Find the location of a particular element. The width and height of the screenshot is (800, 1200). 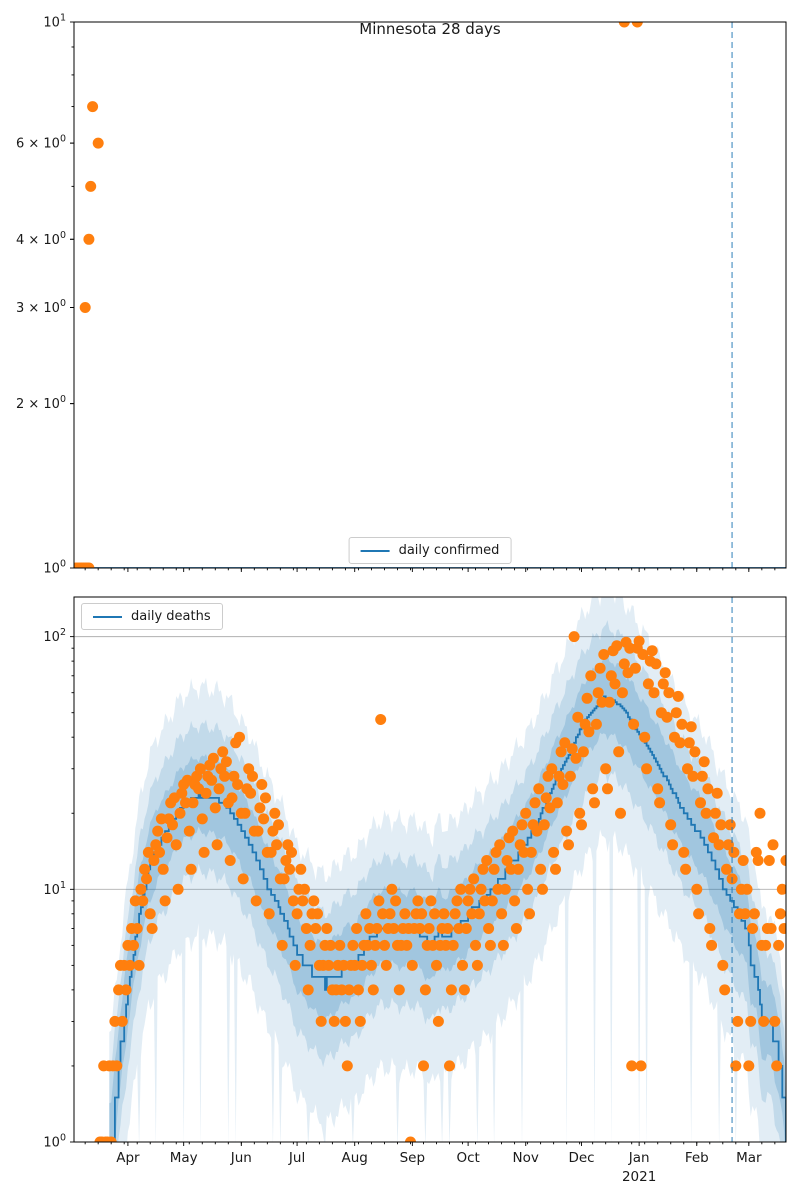

y-ticks is located at coordinates (72, 889).